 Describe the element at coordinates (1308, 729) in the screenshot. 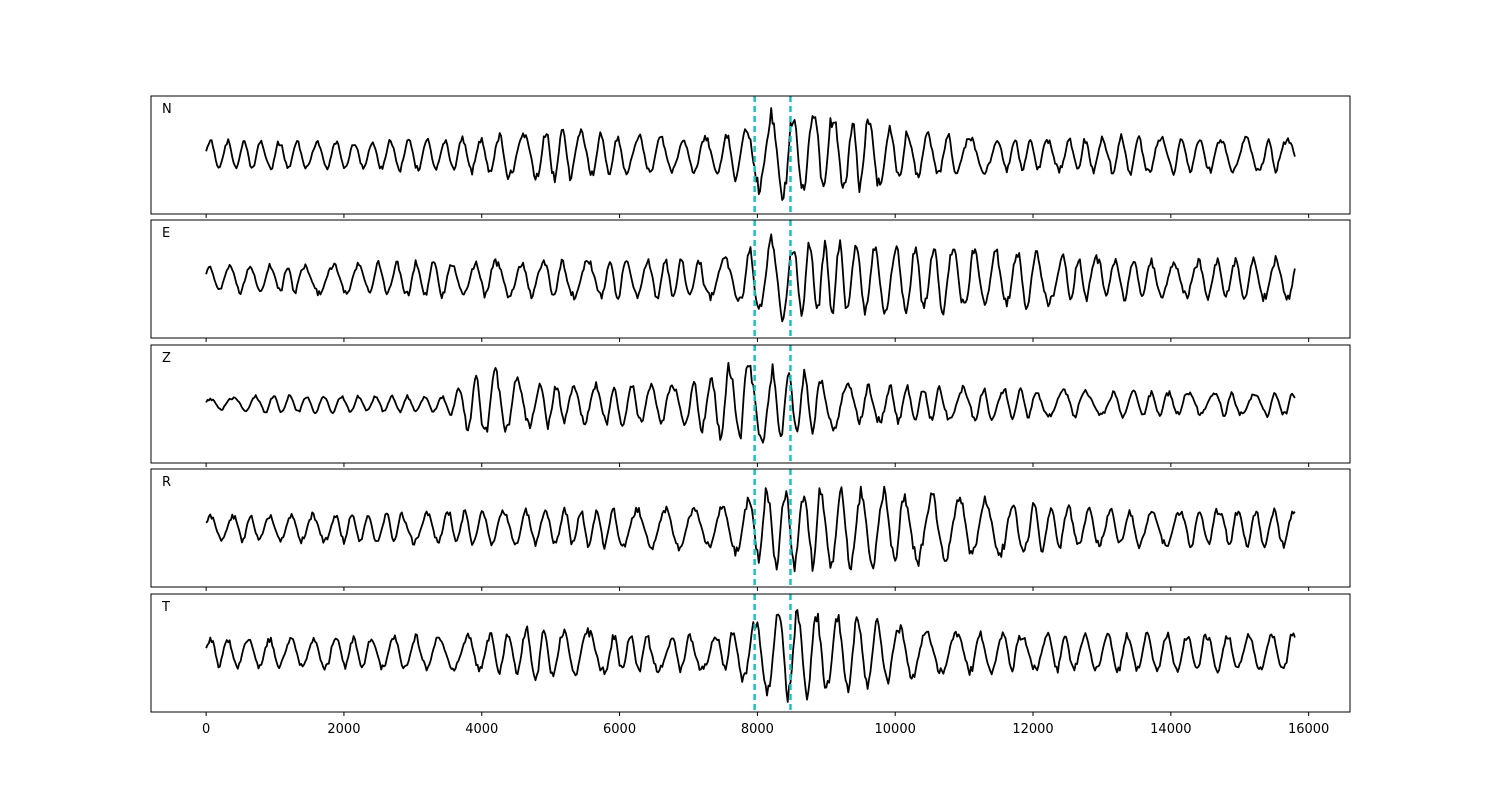

I see `x-tick-label: 16000` at that location.